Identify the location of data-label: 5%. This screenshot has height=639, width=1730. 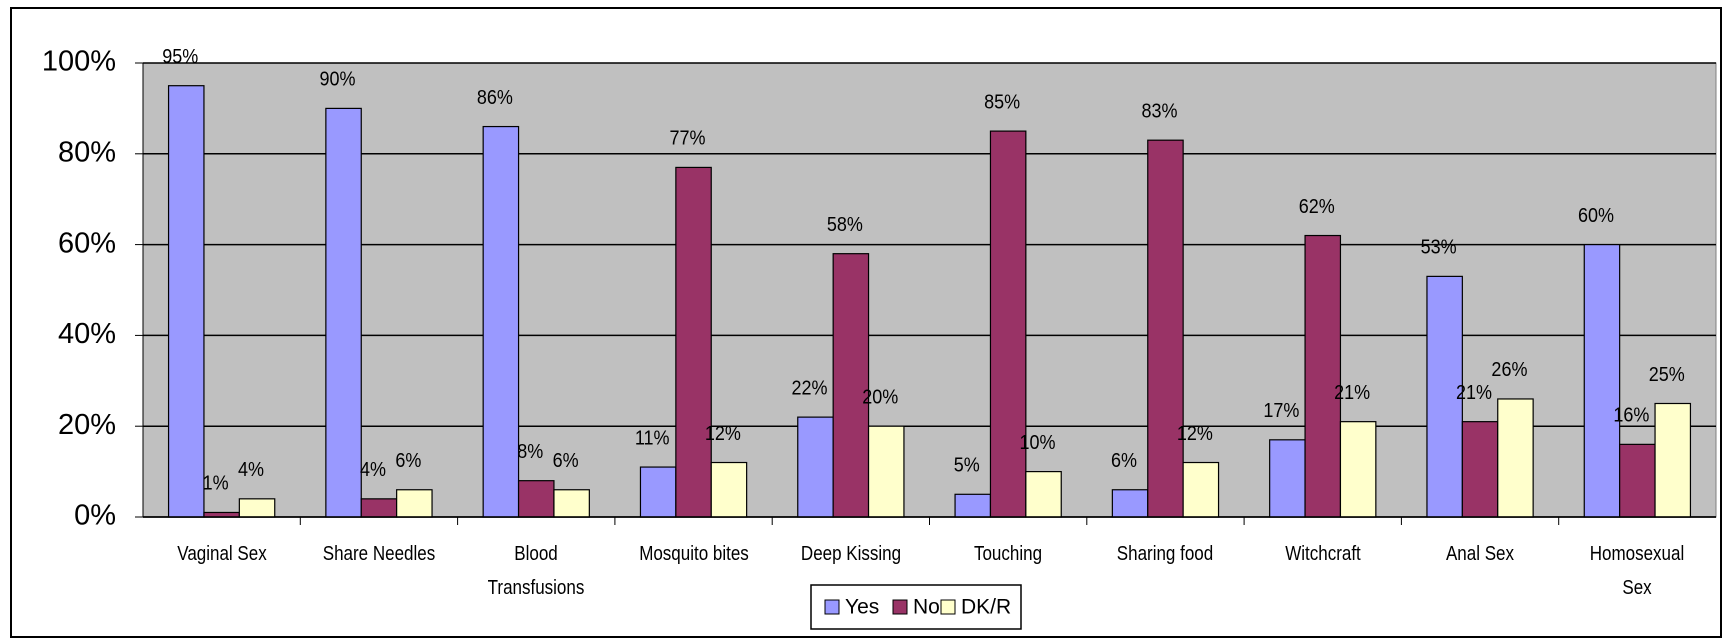
(967, 466).